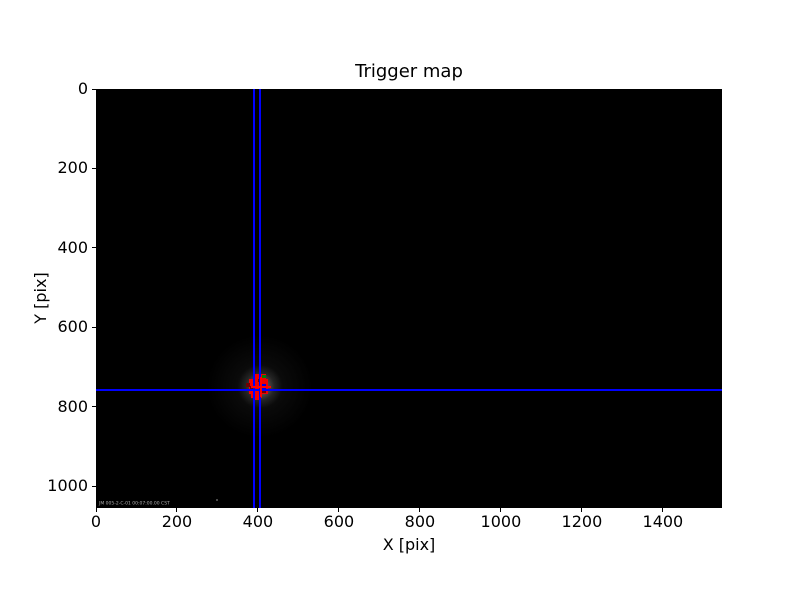 This screenshot has width=800, height=600. Describe the element at coordinates (663, 521) in the screenshot. I see `x-tick-label: 1400` at that location.